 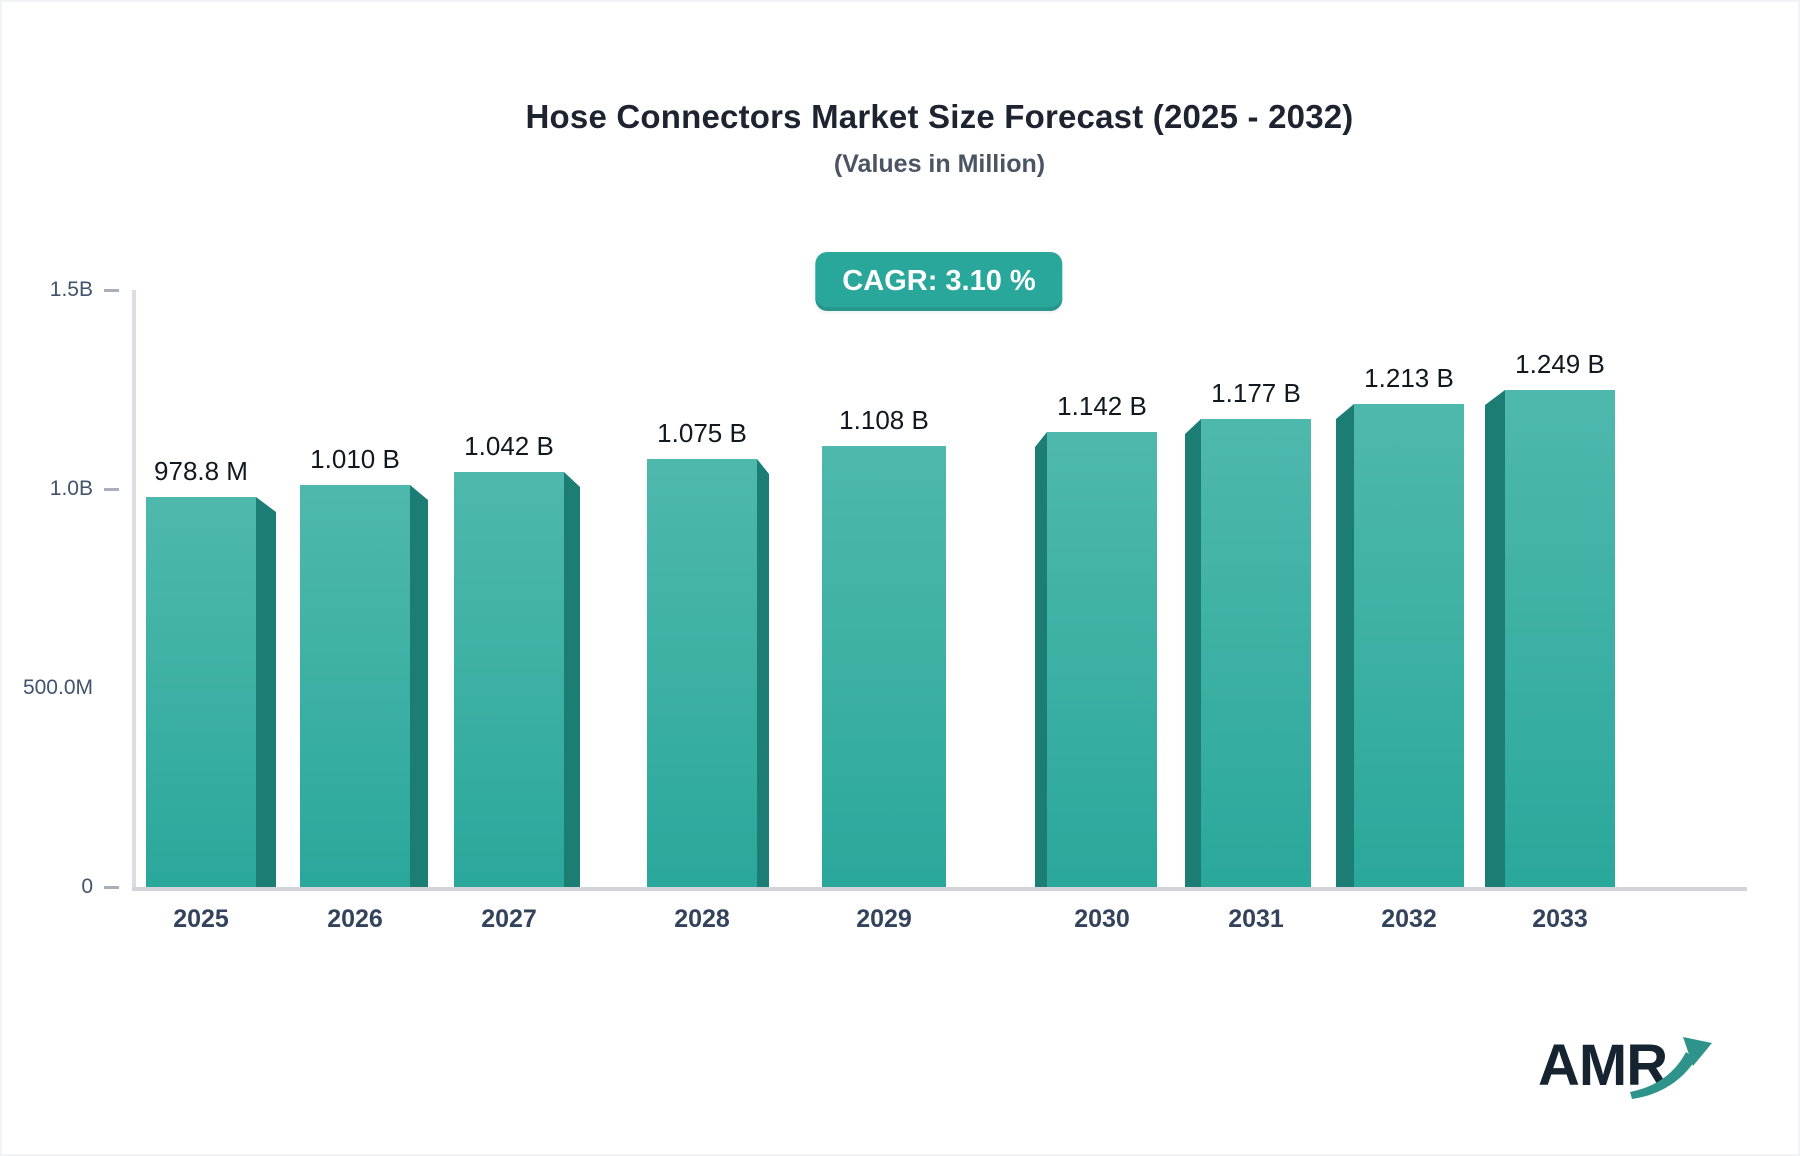 What do you see at coordinates (1345, 645) in the screenshot?
I see `bar-2032-side-face` at bounding box center [1345, 645].